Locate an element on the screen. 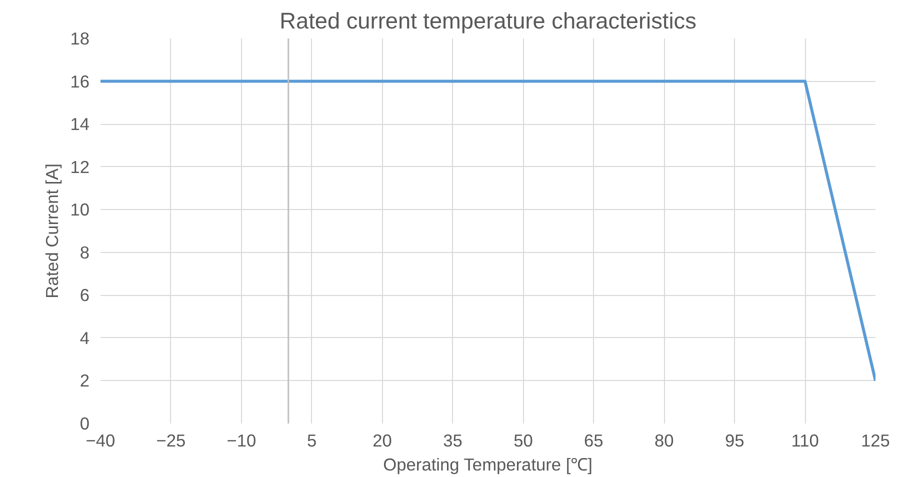 This screenshot has width=900, height=477. x-tick-label: −10 is located at coordinates (241, 440).